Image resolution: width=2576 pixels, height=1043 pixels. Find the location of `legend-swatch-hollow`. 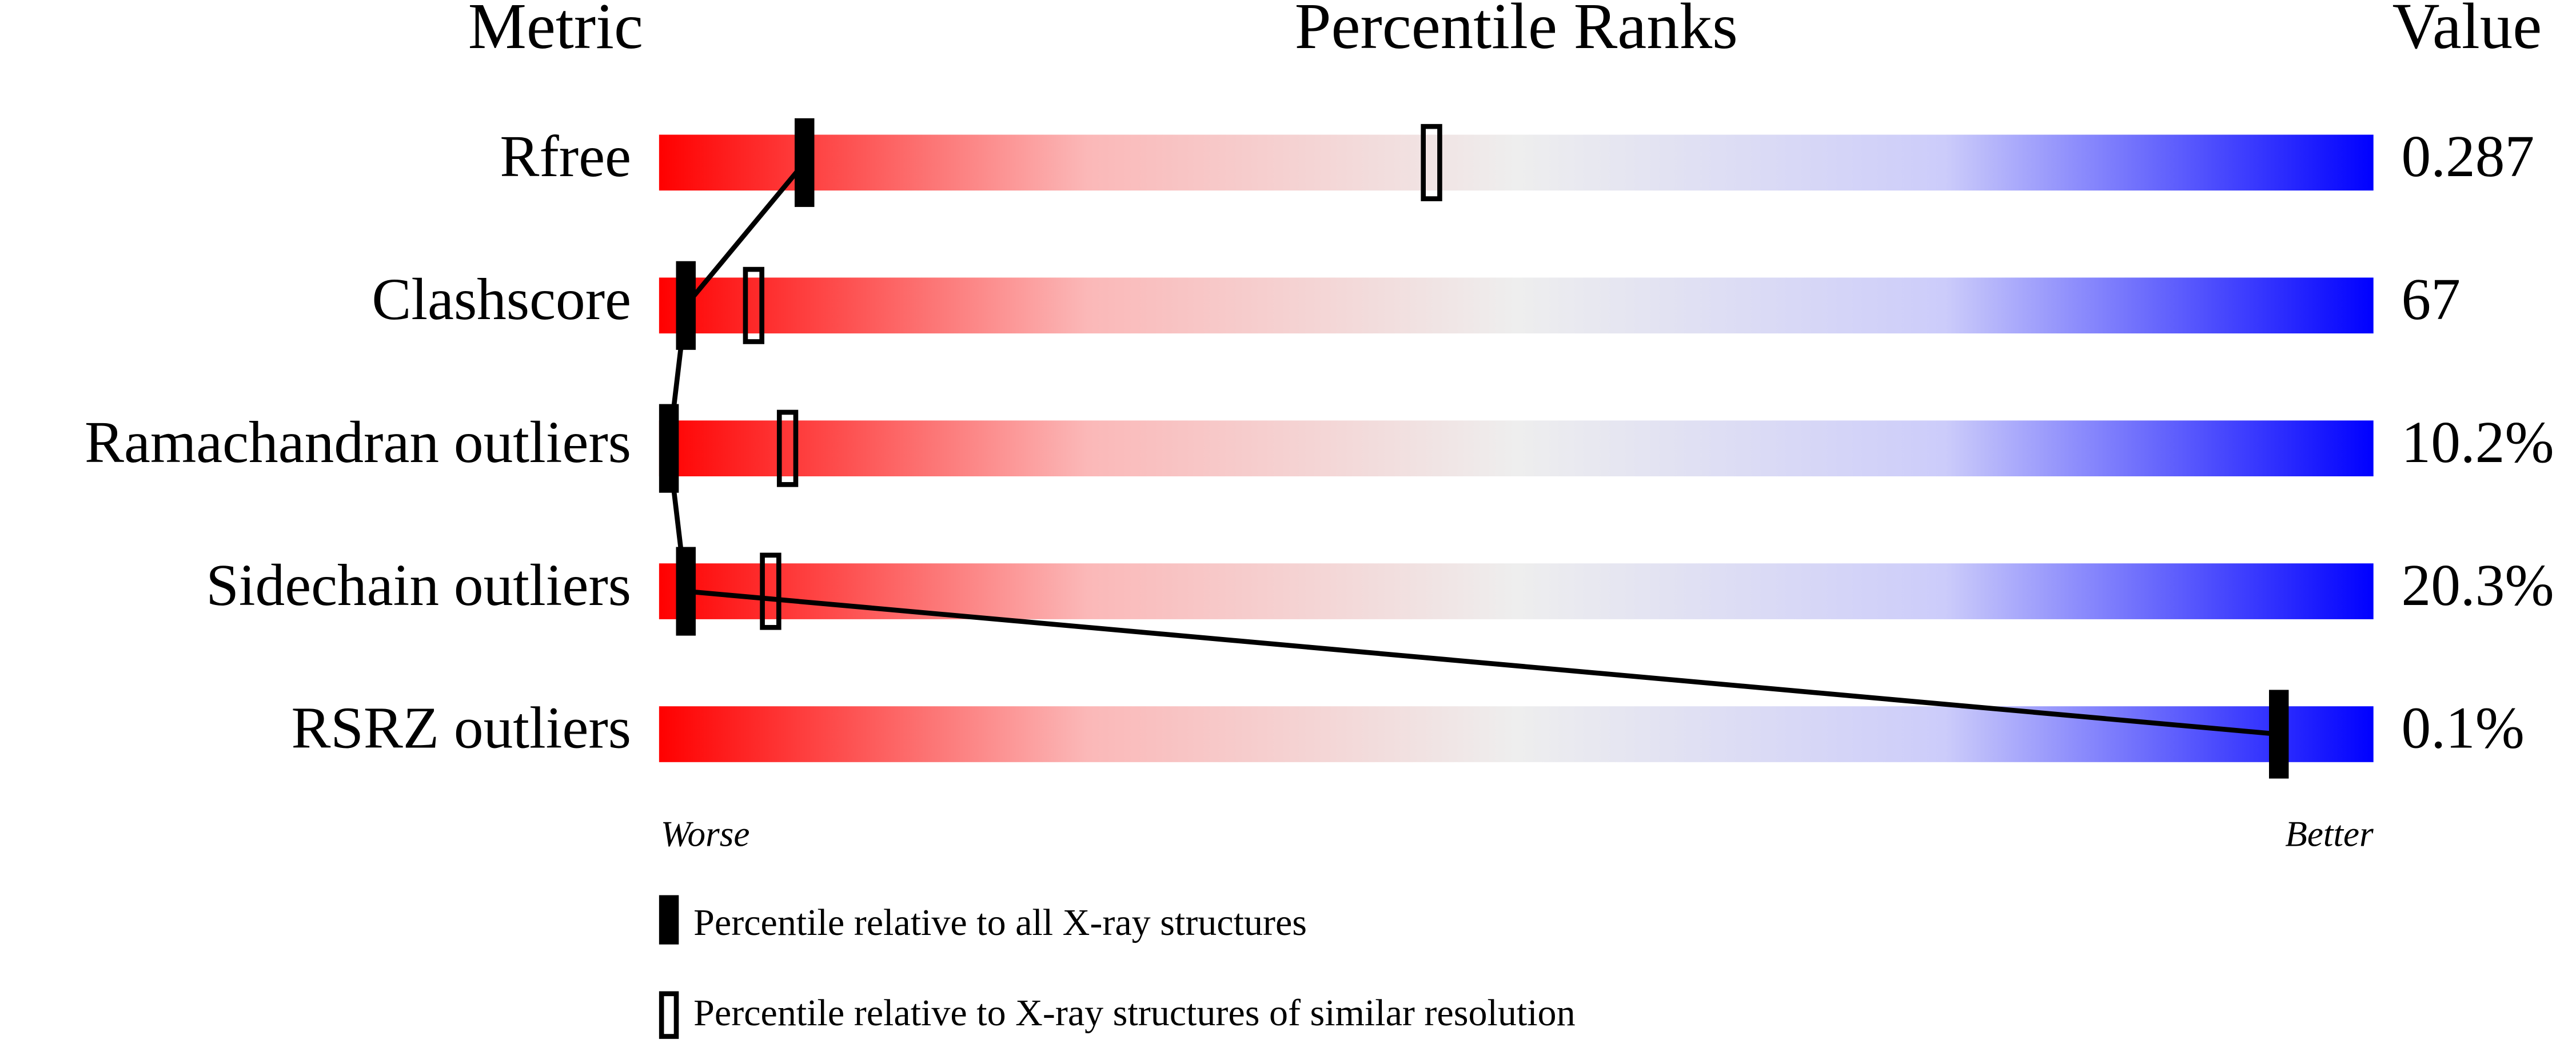

legend-swatch-hollow is located at coordinates (669, 1015).